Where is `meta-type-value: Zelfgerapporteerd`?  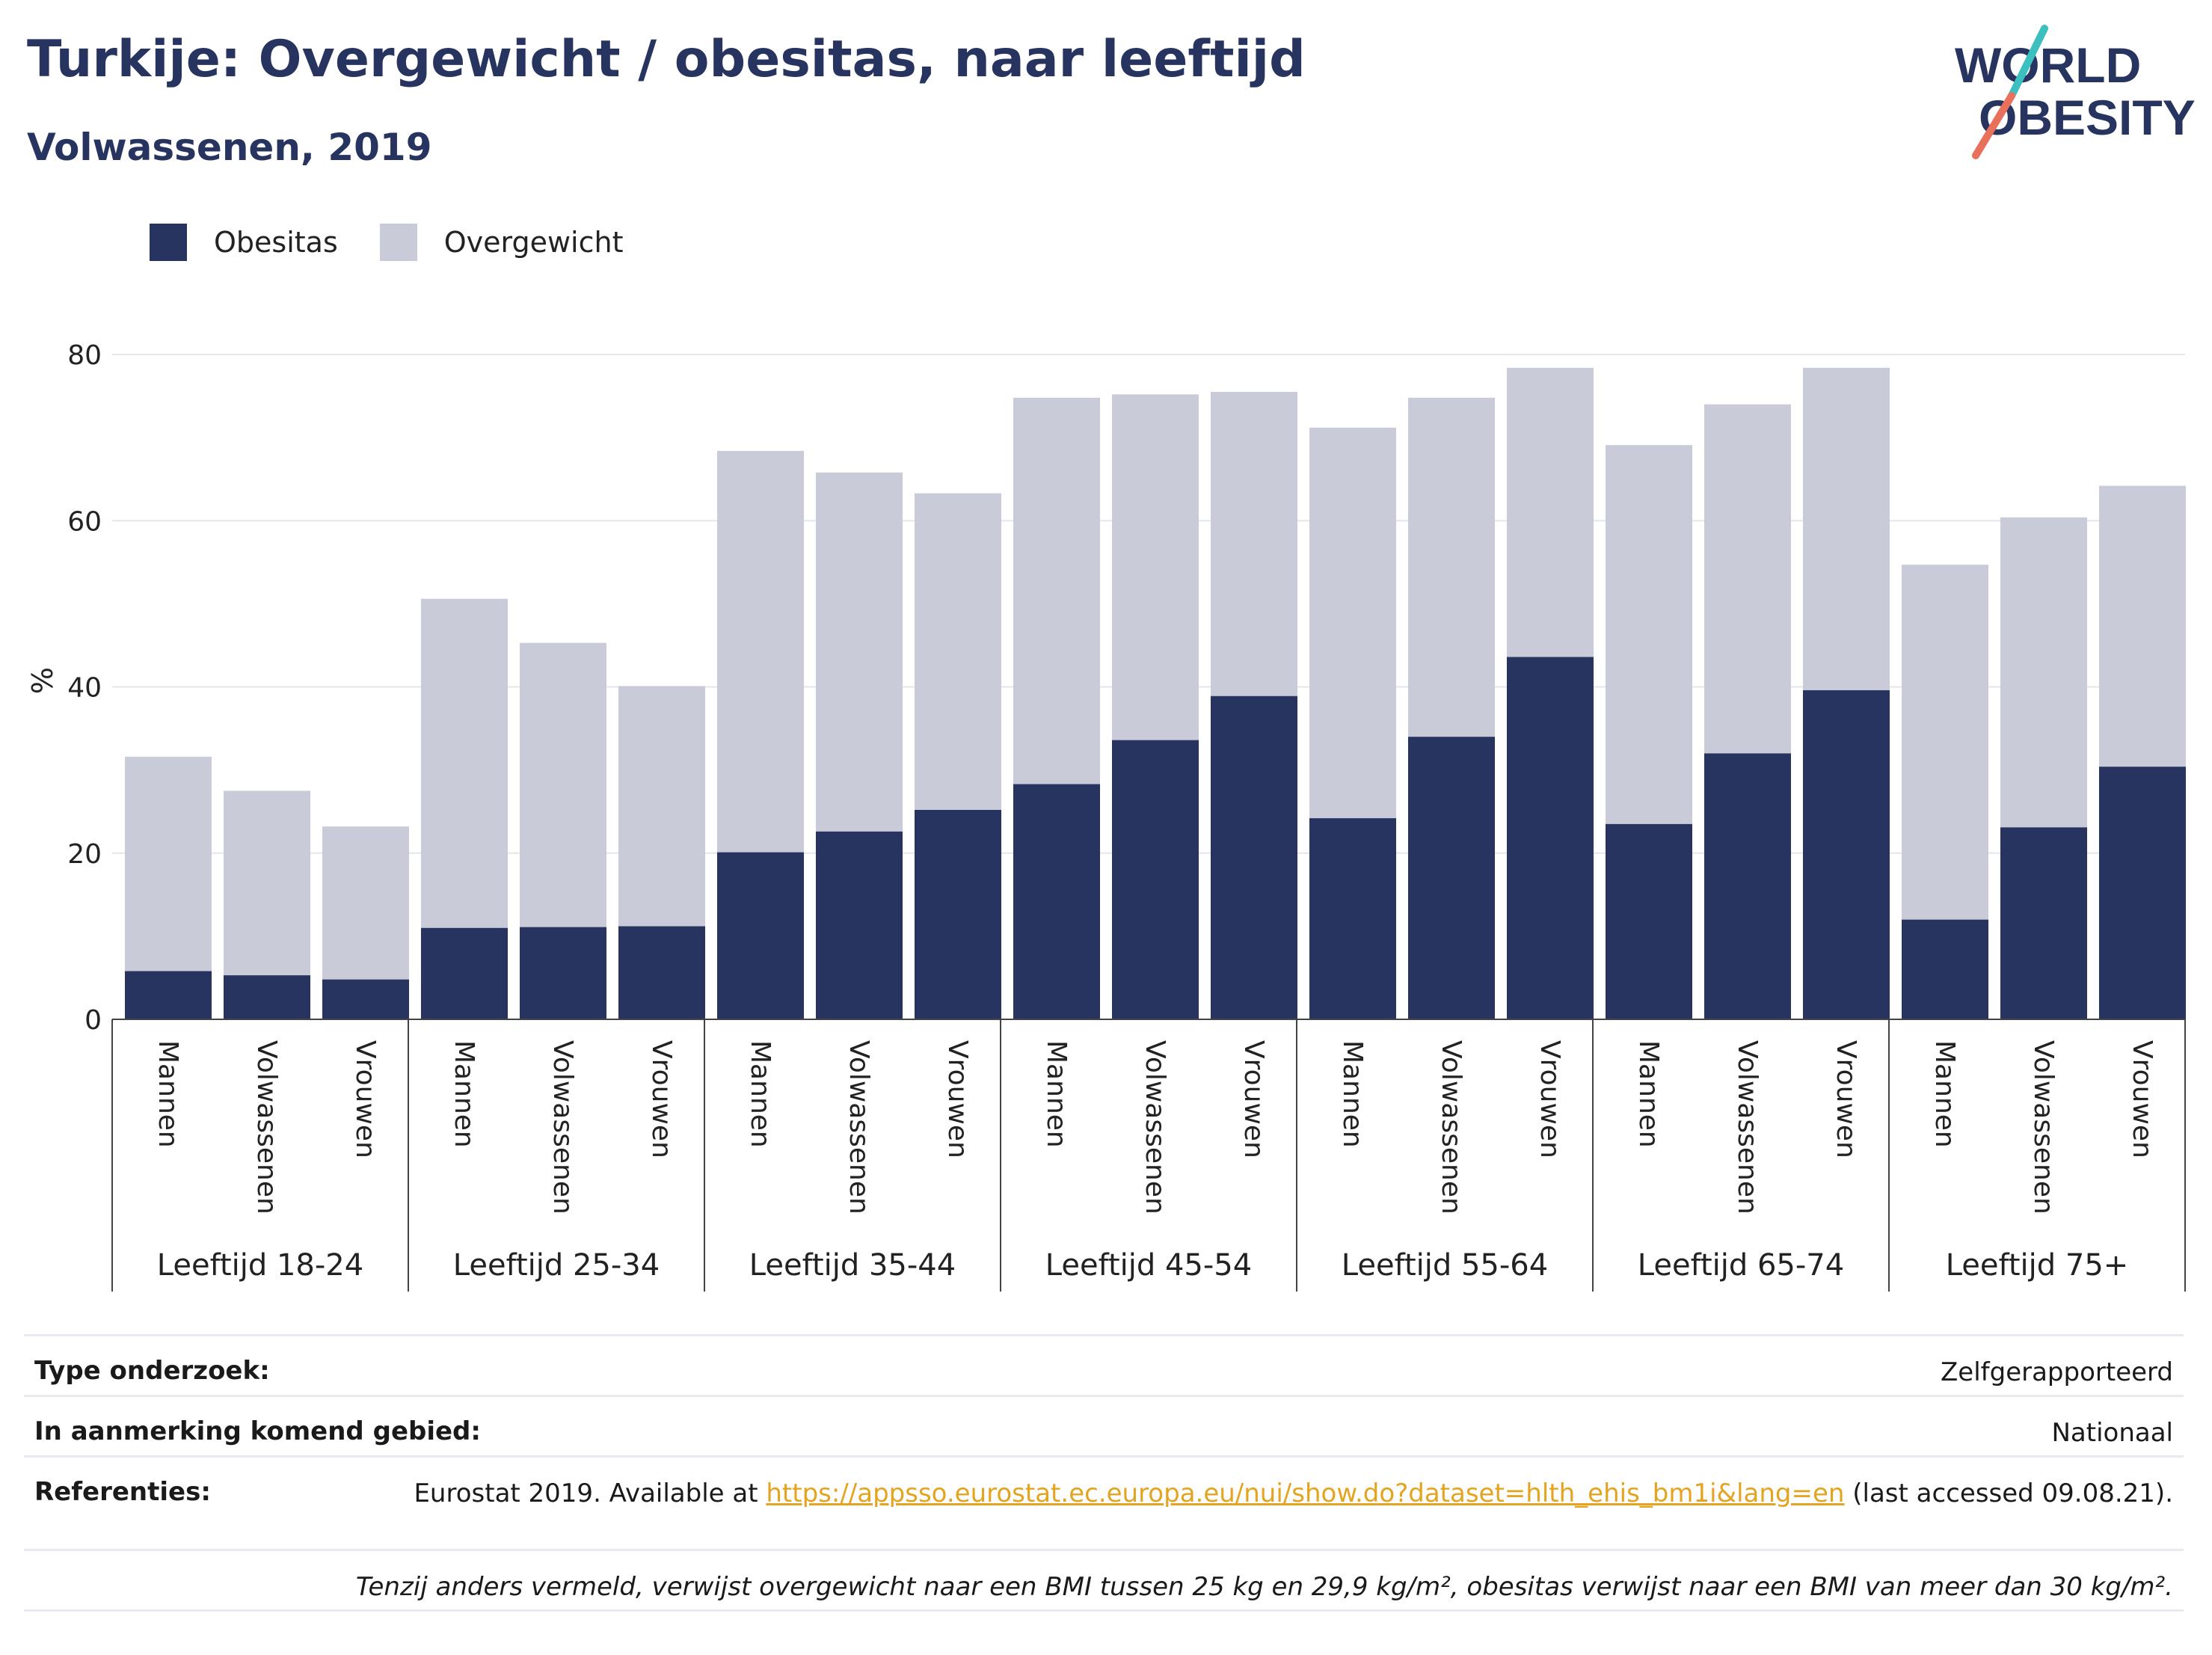 meta-type-value: Zelfgerapporteerd is located at coordinates (2056, 1372).